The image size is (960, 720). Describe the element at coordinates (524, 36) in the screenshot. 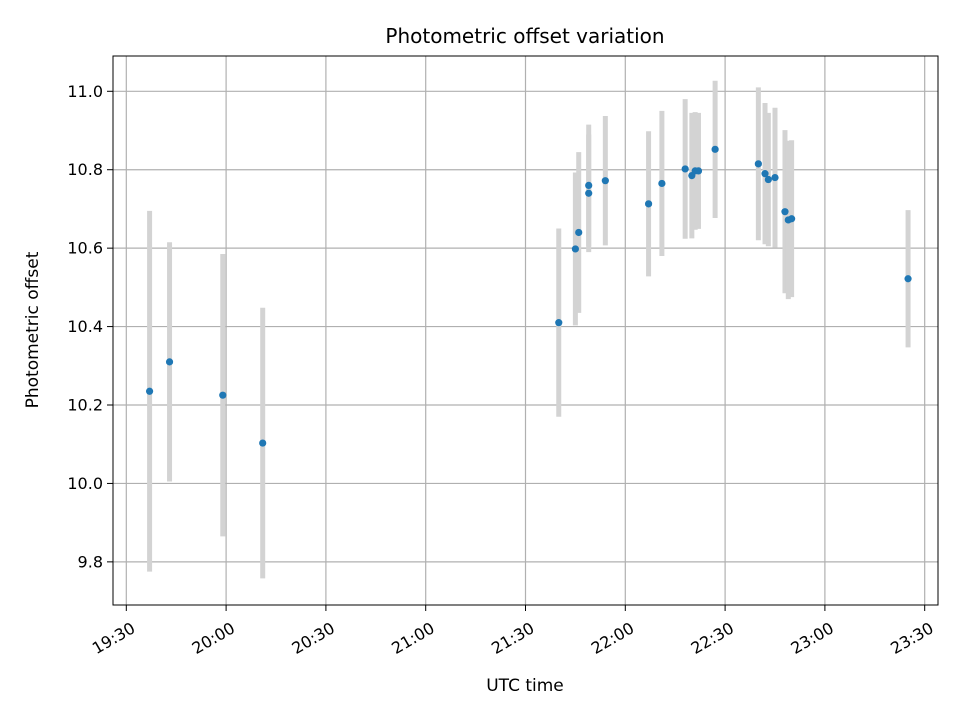

I see `chart-title: Photometric offset variation` at that location.